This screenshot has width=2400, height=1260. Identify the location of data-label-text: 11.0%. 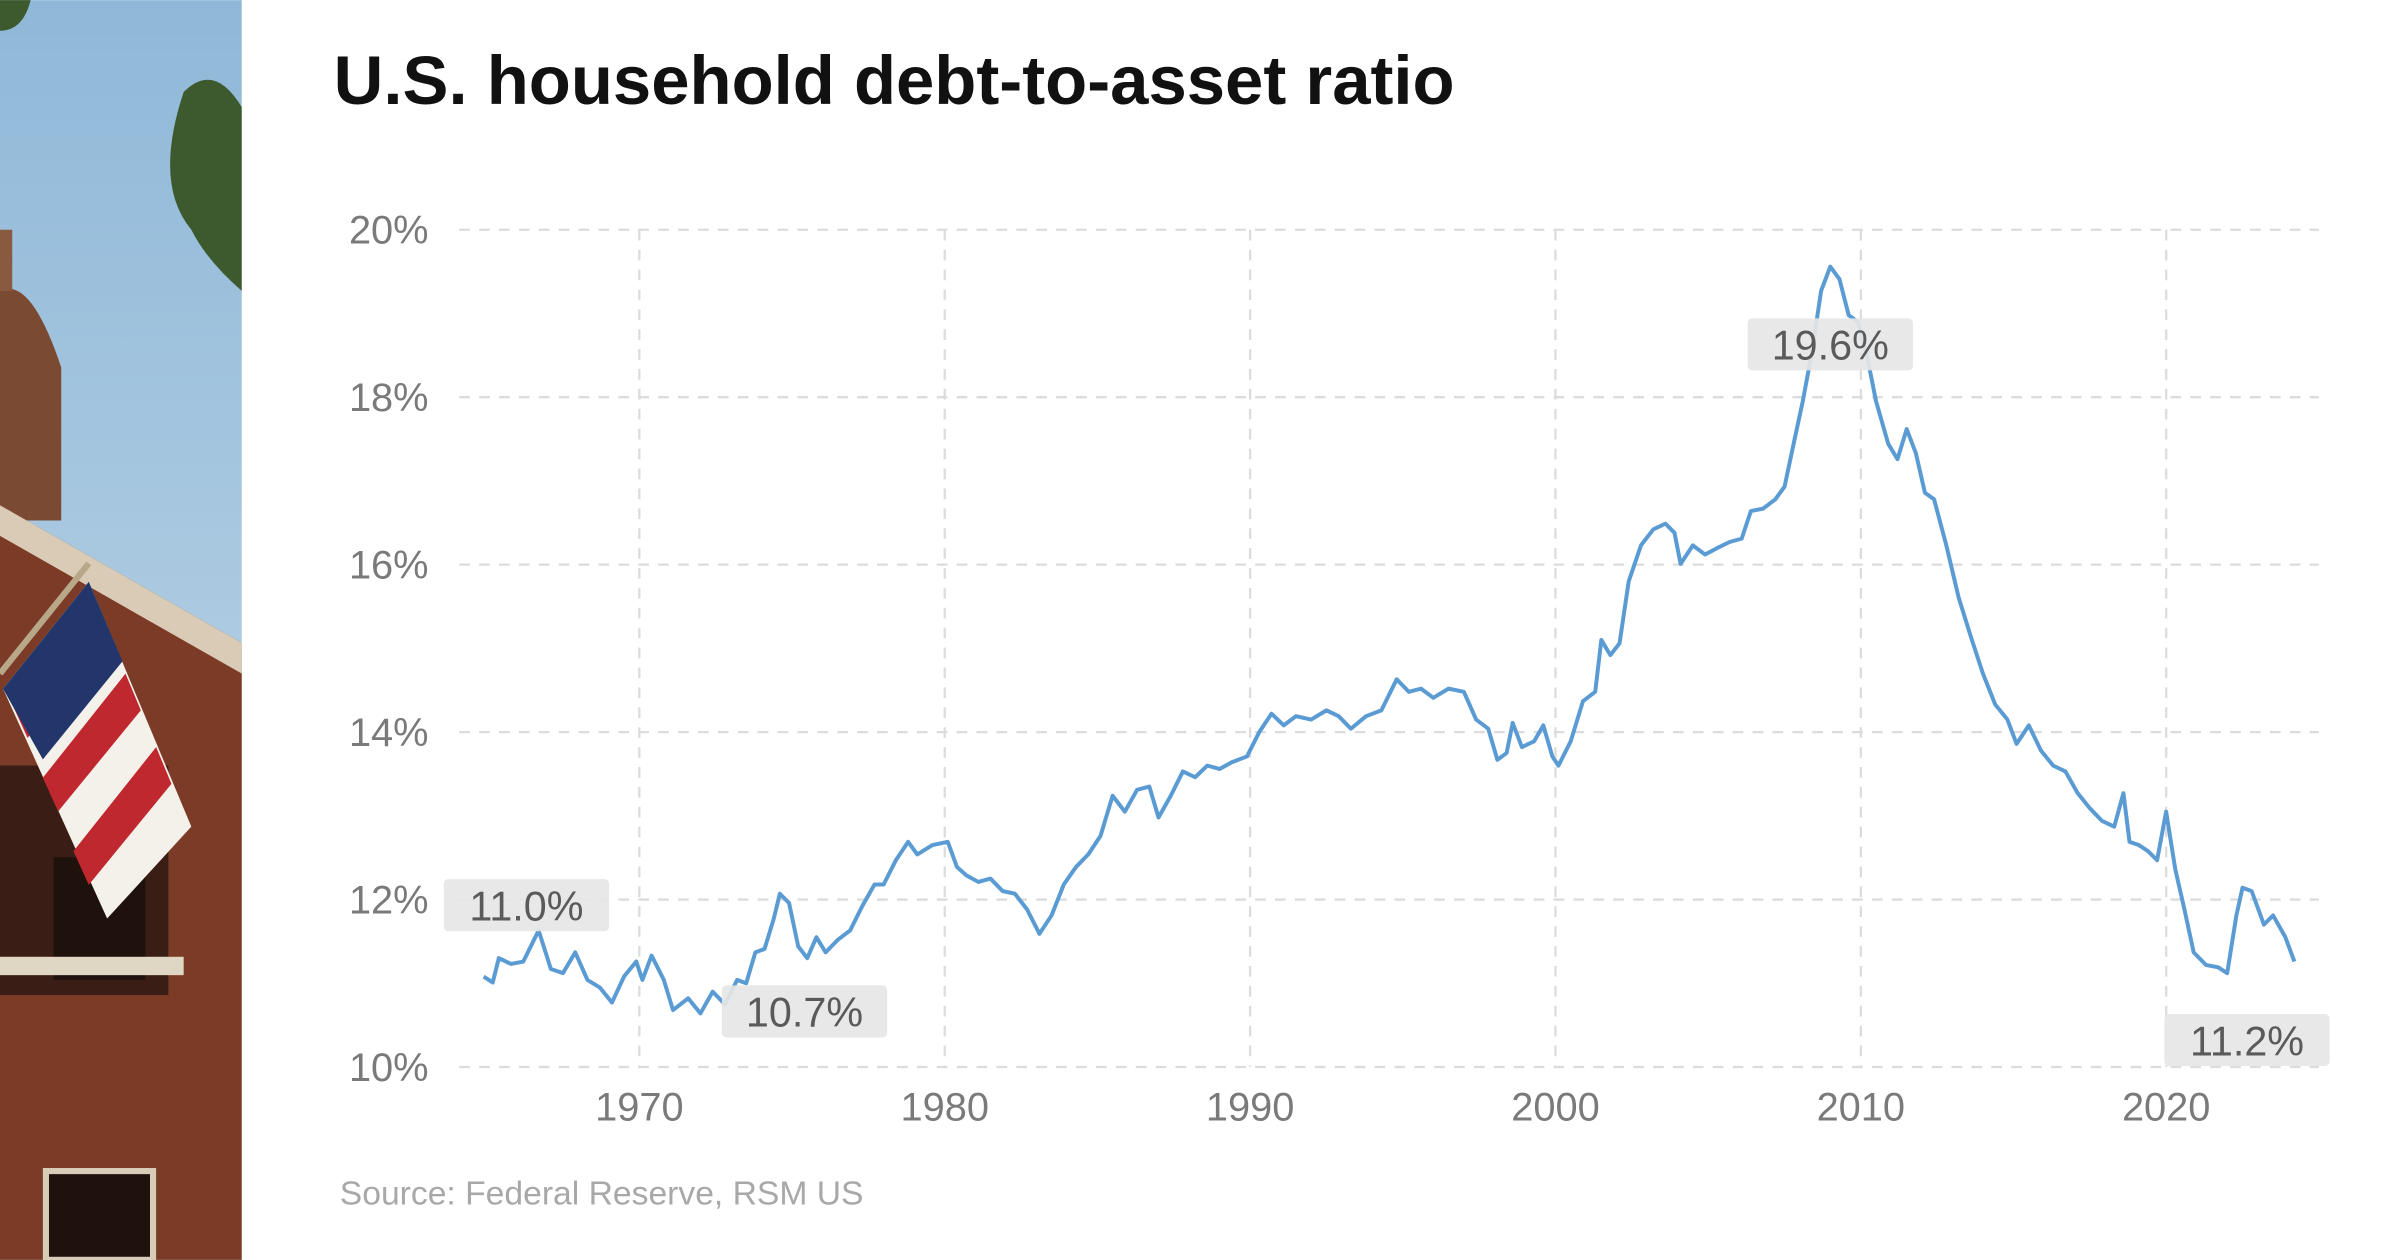
(526, 907).